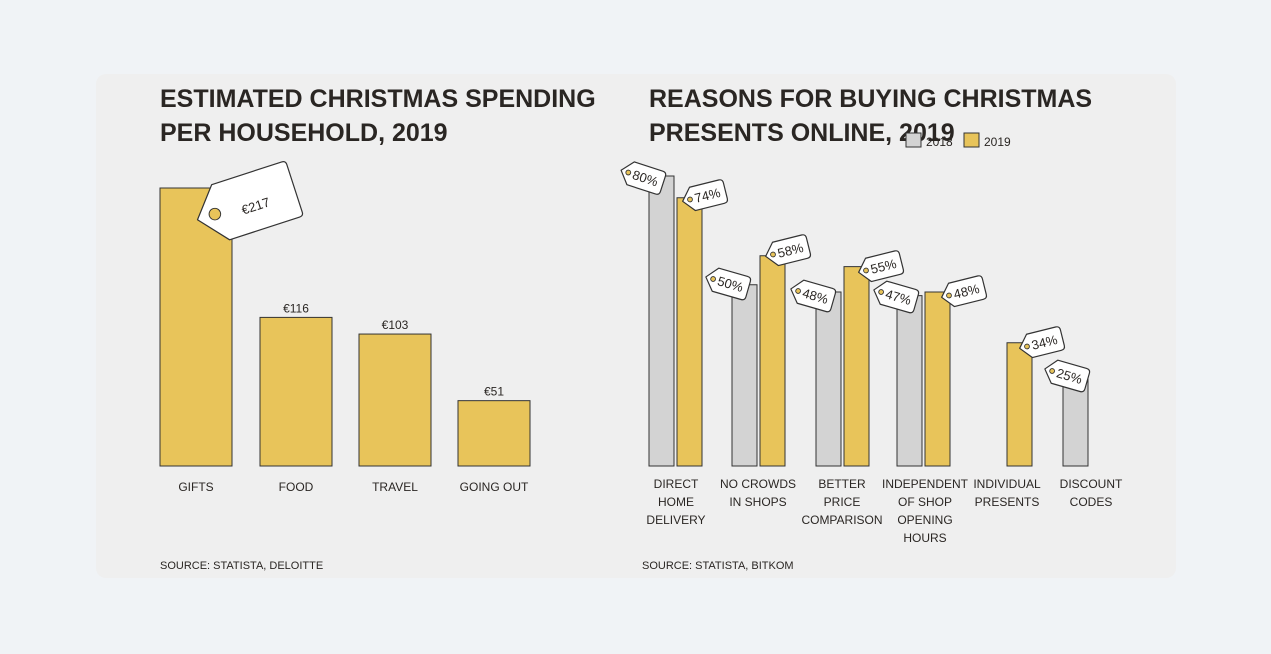  What do you see at coordinates (296, 487) in the screenshot?
I see `spending-category-label: FOOD` at bounding box center [296, 487].